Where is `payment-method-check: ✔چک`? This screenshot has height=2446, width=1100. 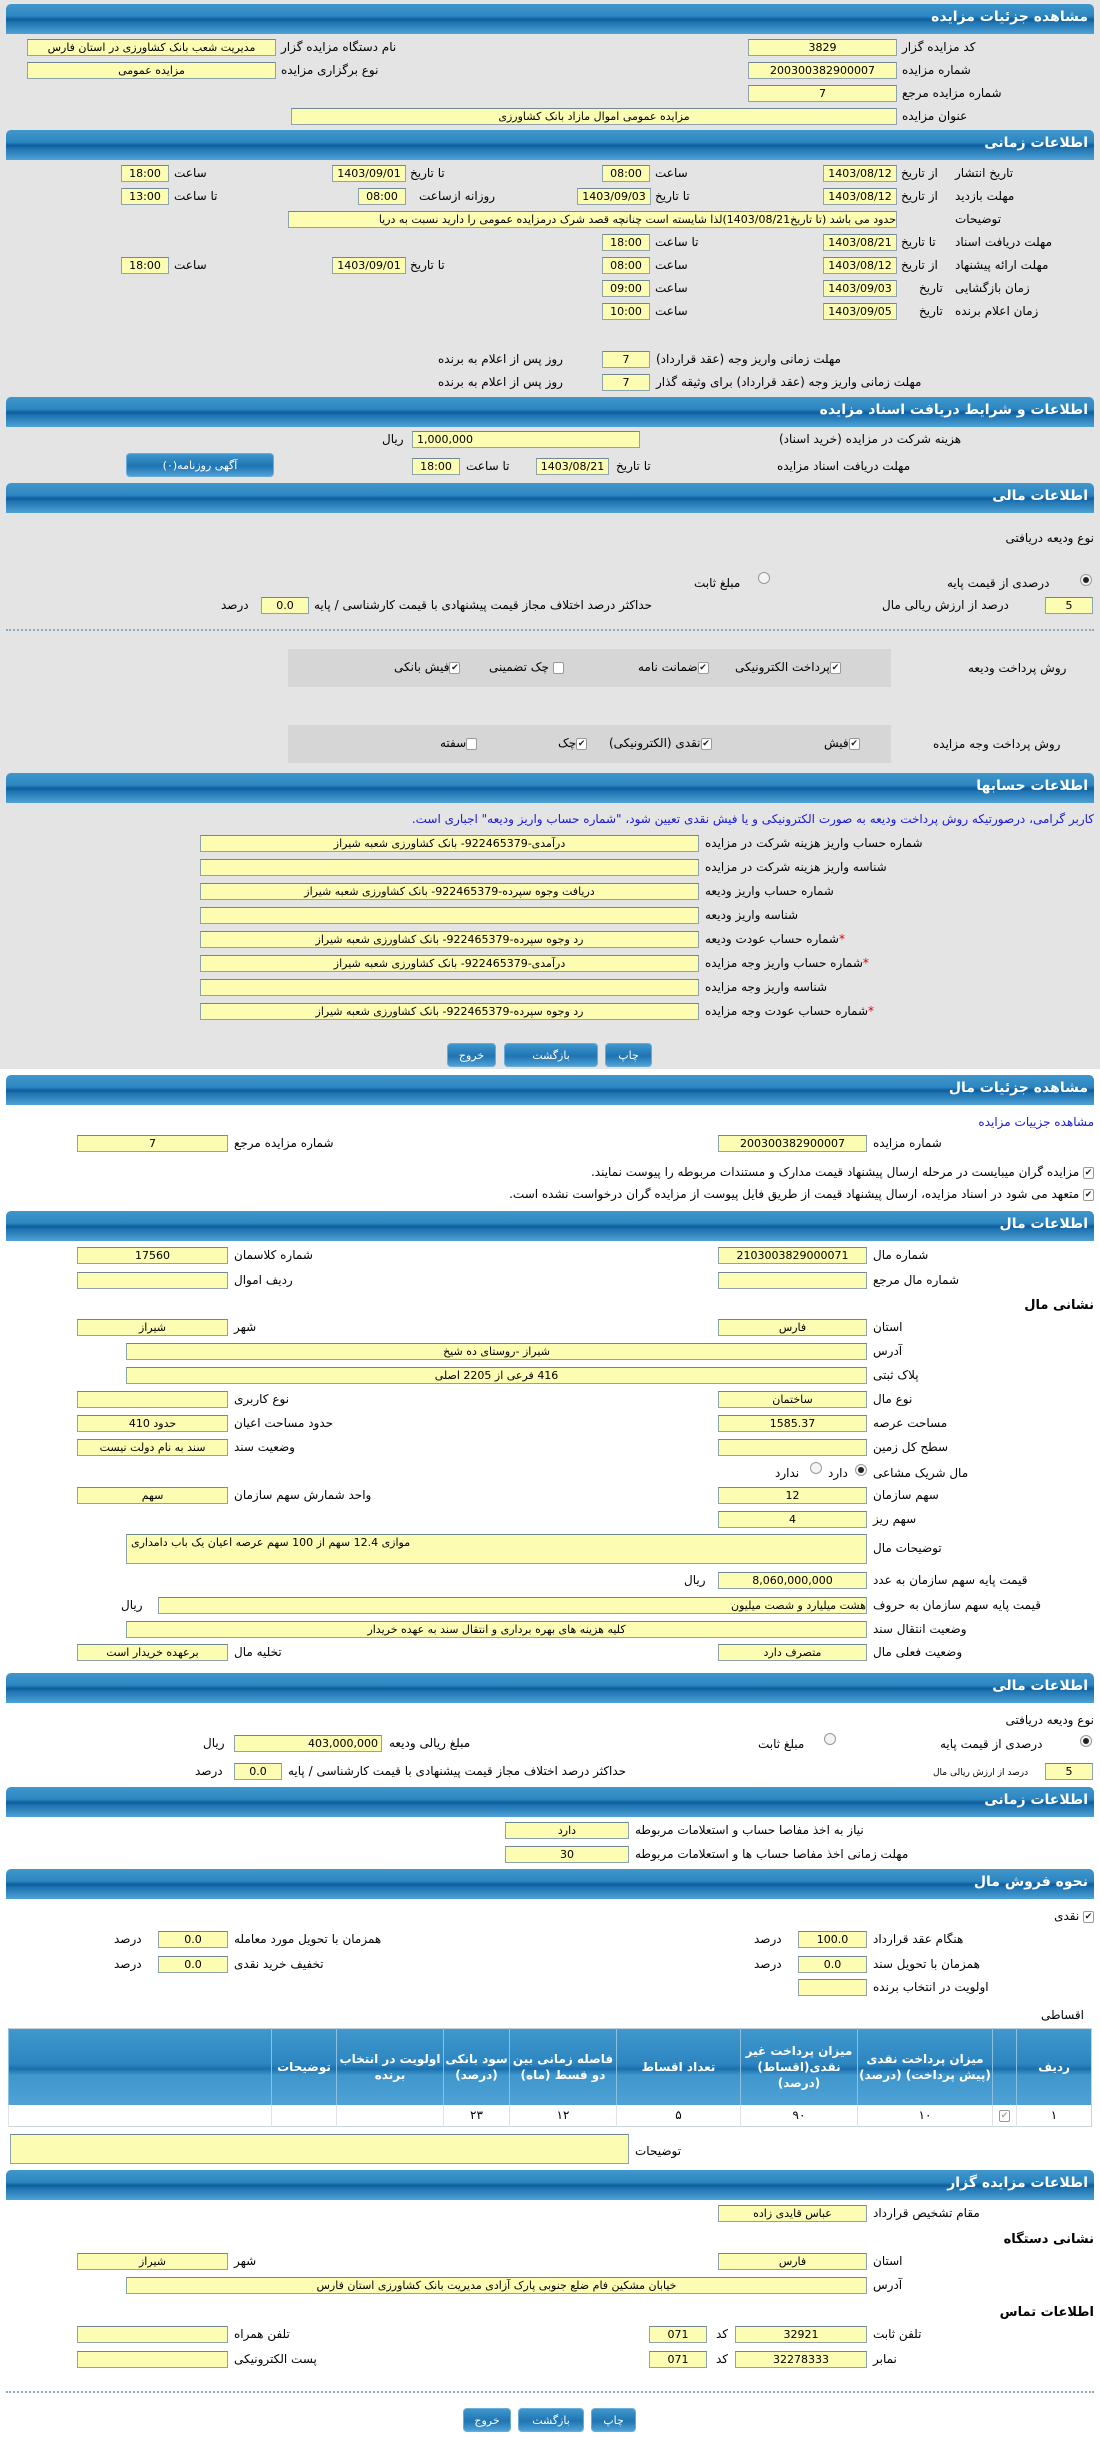
payment-method-check: ✔چک is located at coordinates (573, 743).